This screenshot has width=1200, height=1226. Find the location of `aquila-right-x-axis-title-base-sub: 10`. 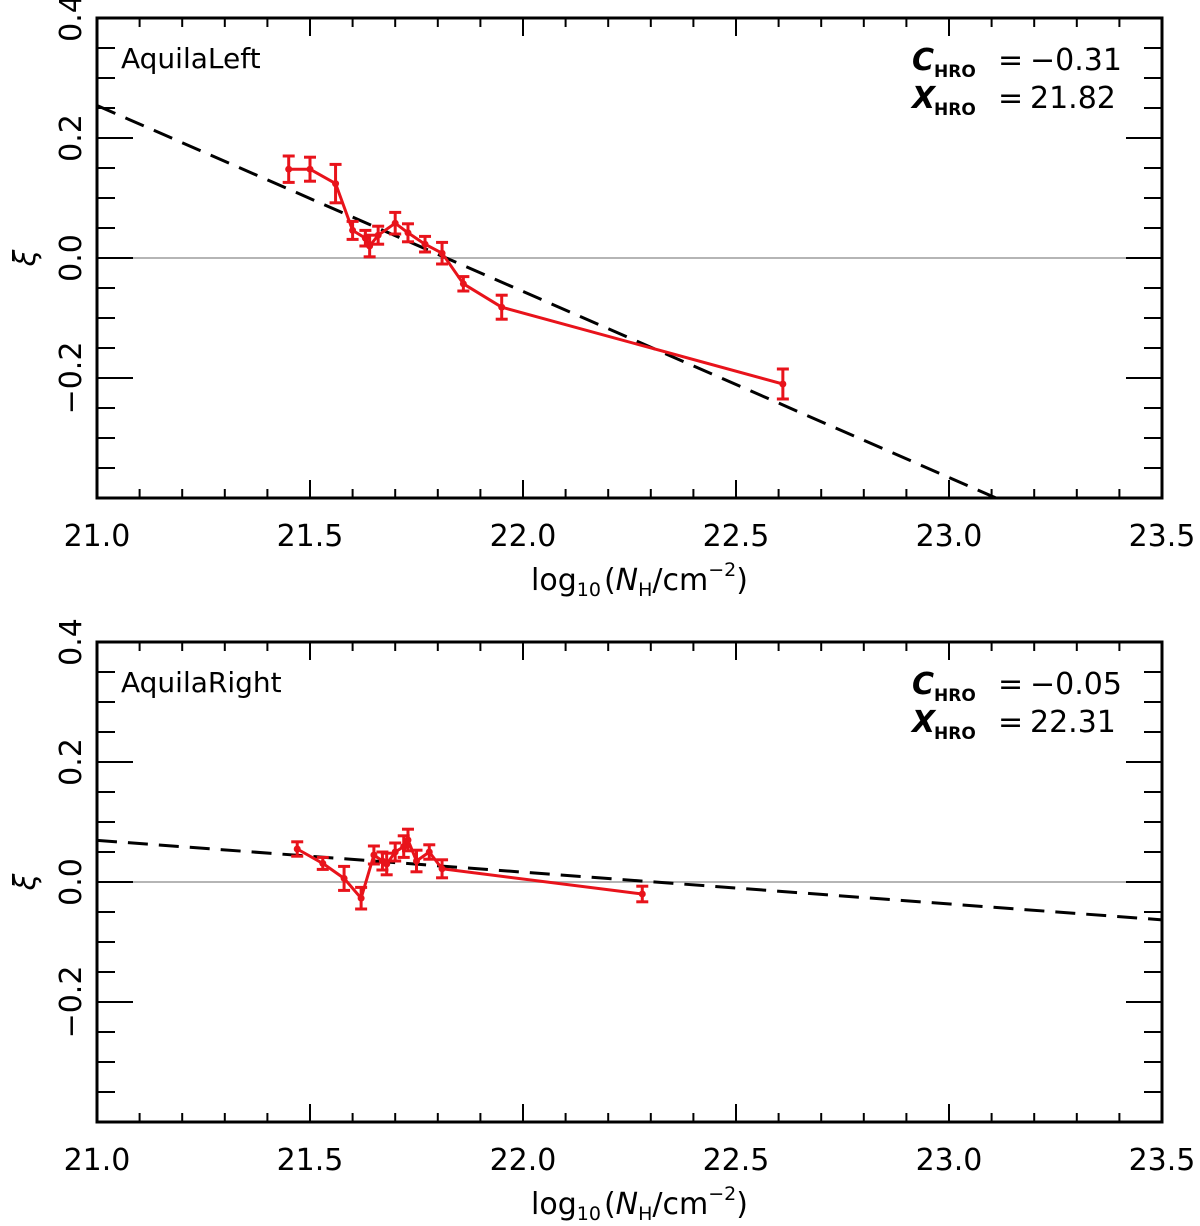

aquila-right-x-axis-title-base-sub: 10 is located at coordinates (589, 1214).